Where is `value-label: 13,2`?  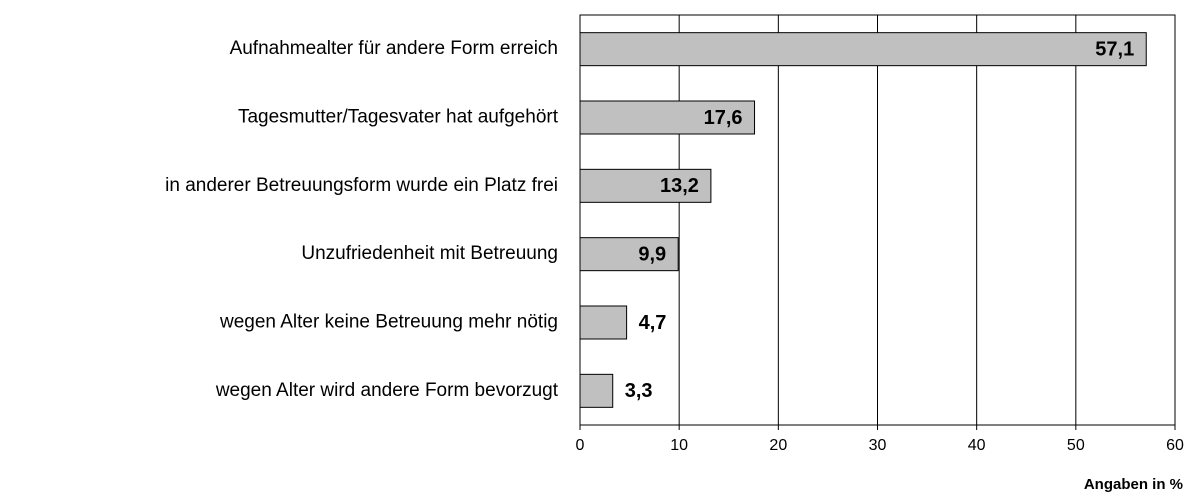
value-label: 13,2 is located at coordinates (679, 186).